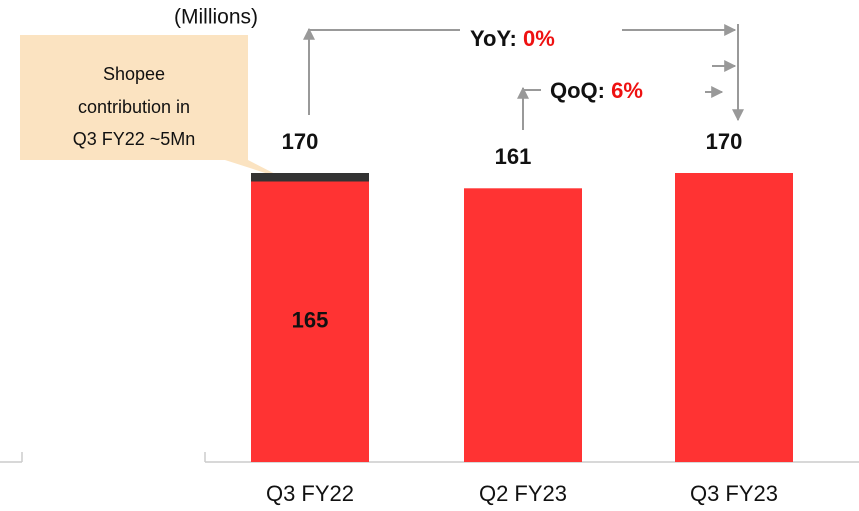  I want to click on callout-box, so click(153, 107).